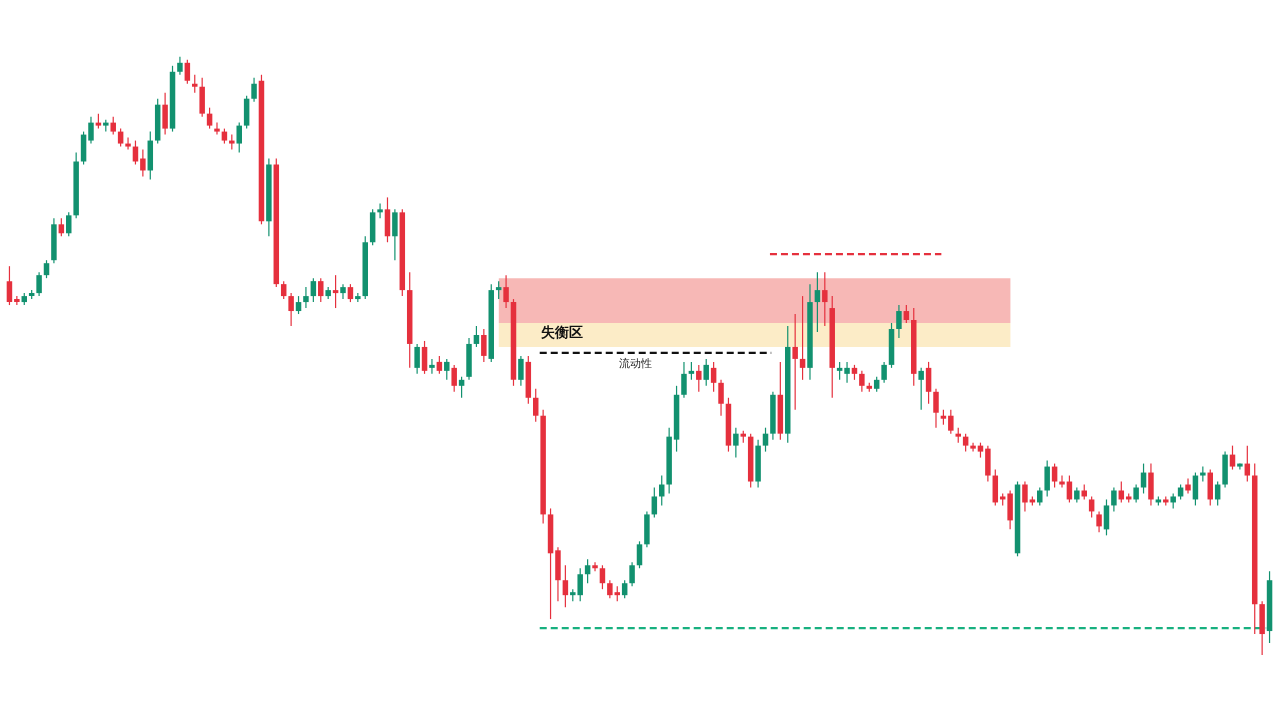 This screenshot has height=716, width=1279. What do you see at coordinates (635, 363) in the screenshot?
I see `ref-line-label: 流动性` at bounding box center [635, 363].